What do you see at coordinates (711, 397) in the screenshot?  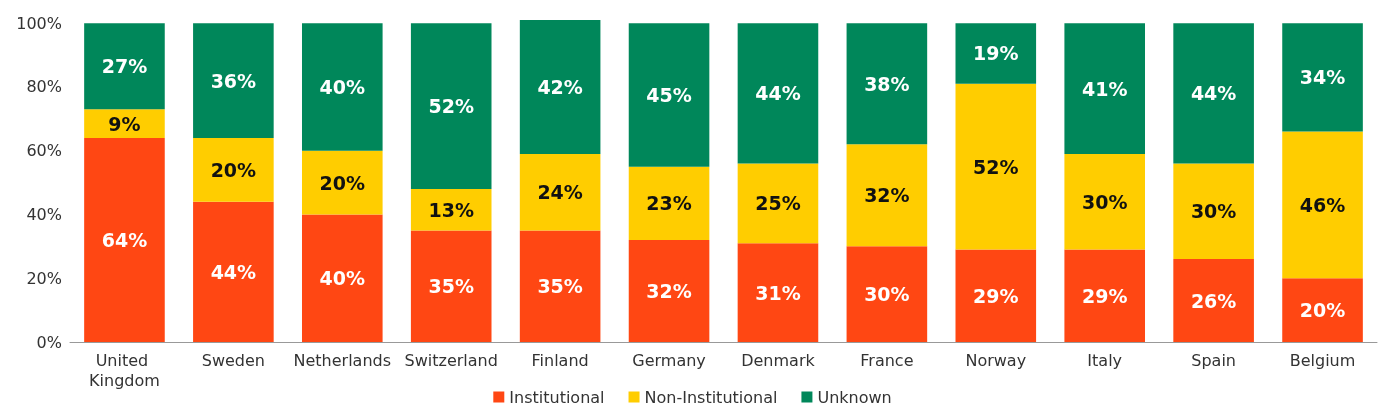 I see `legend-label: Non-Institutional` at bounding box center [711, 397].